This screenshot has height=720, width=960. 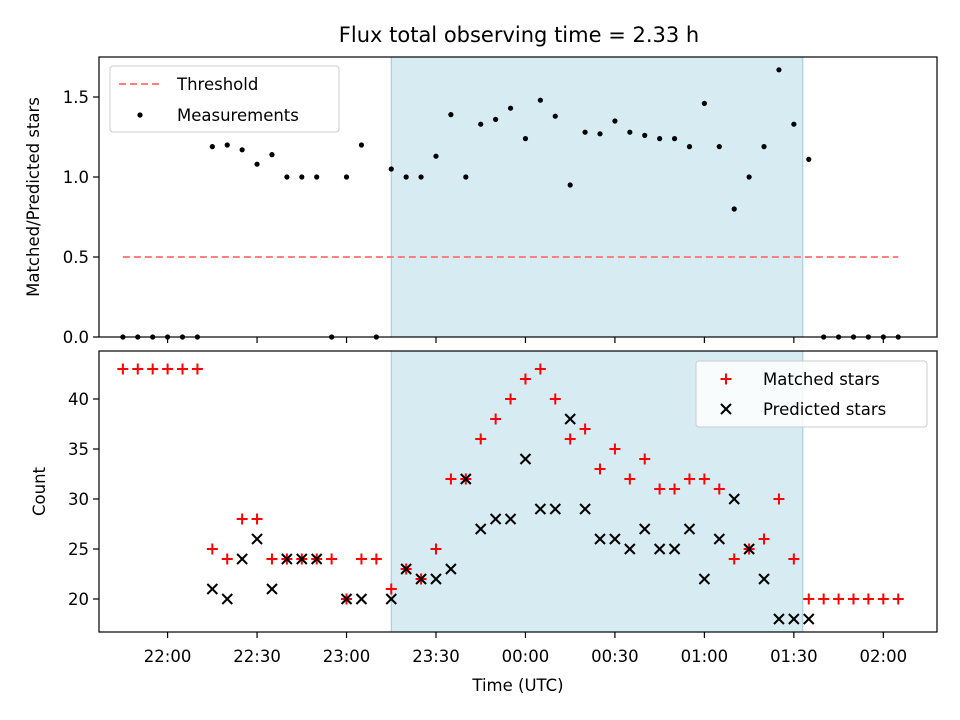 I want to click on legend-predicted-swatch, so click(x=726, y=409).